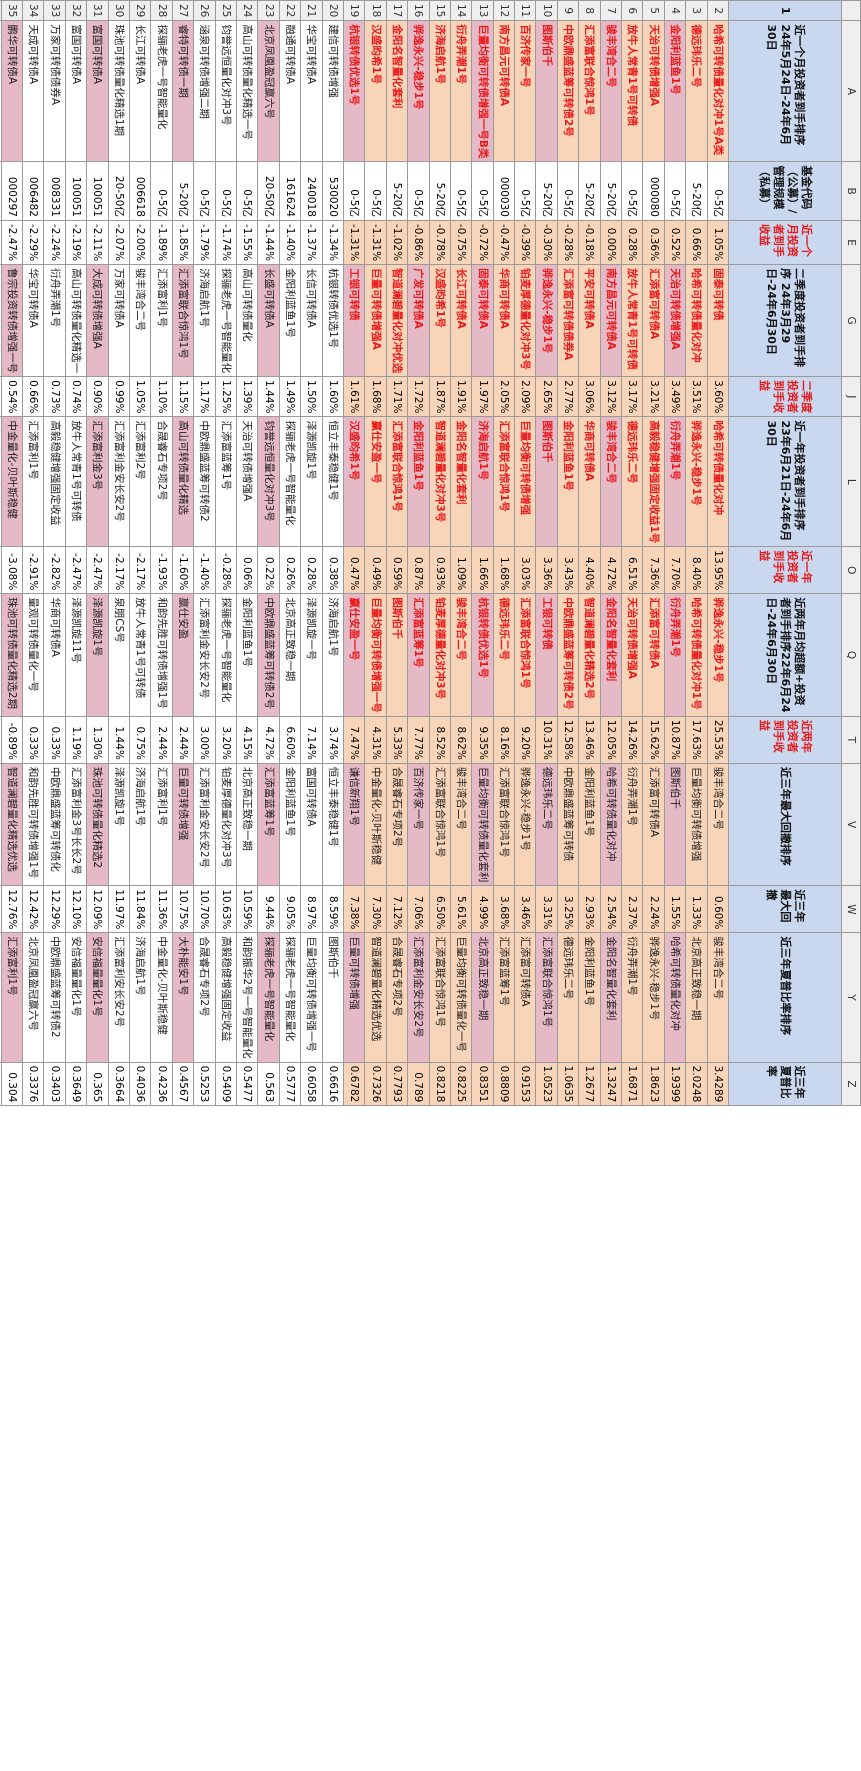 This screenshot has height=1771, width=861. Describe the element at coordinates (397, 740) in the screenshot. I see `cell-T: 5.33%` at that location.